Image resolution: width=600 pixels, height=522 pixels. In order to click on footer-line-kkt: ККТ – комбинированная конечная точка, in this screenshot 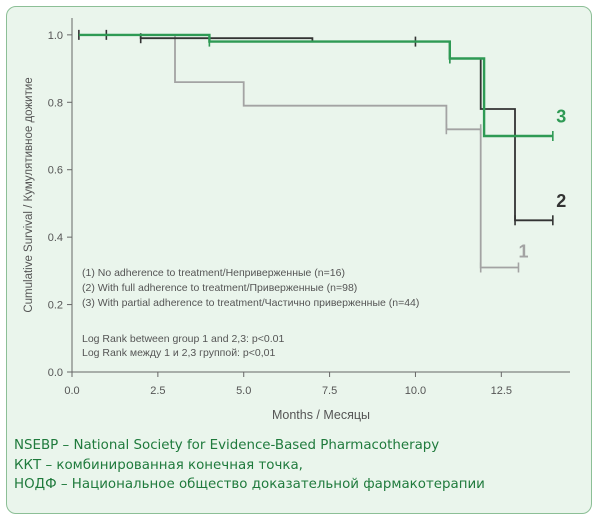, I will do `click(158, 465)`.